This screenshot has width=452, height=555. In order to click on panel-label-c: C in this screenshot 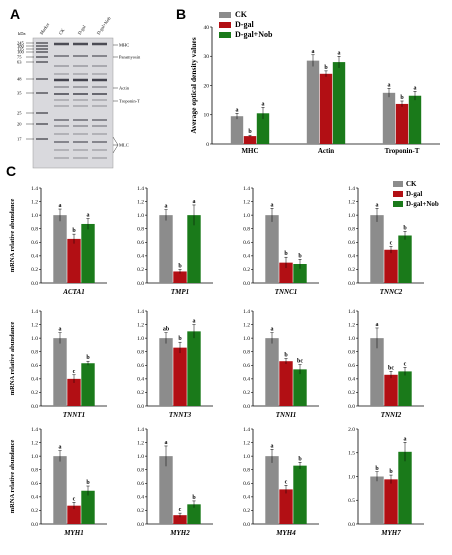, I will do `click(11, 171)`.